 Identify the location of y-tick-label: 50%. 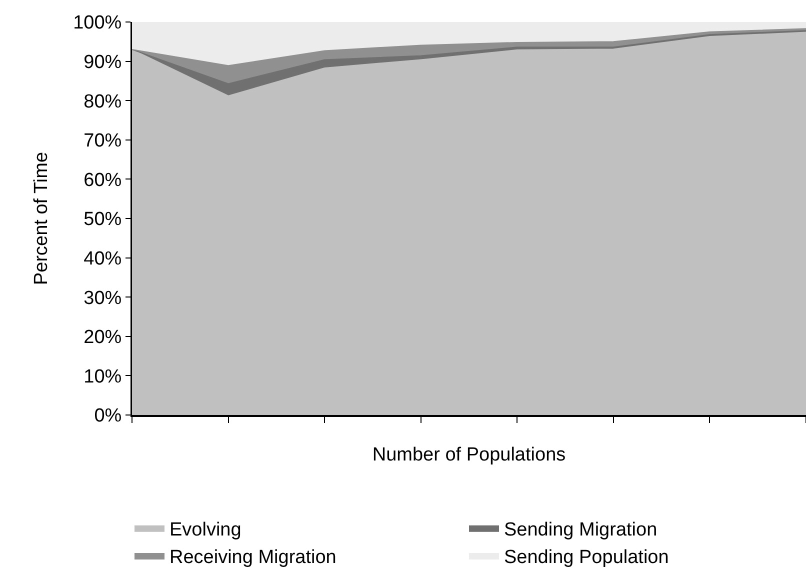
(103, 219).